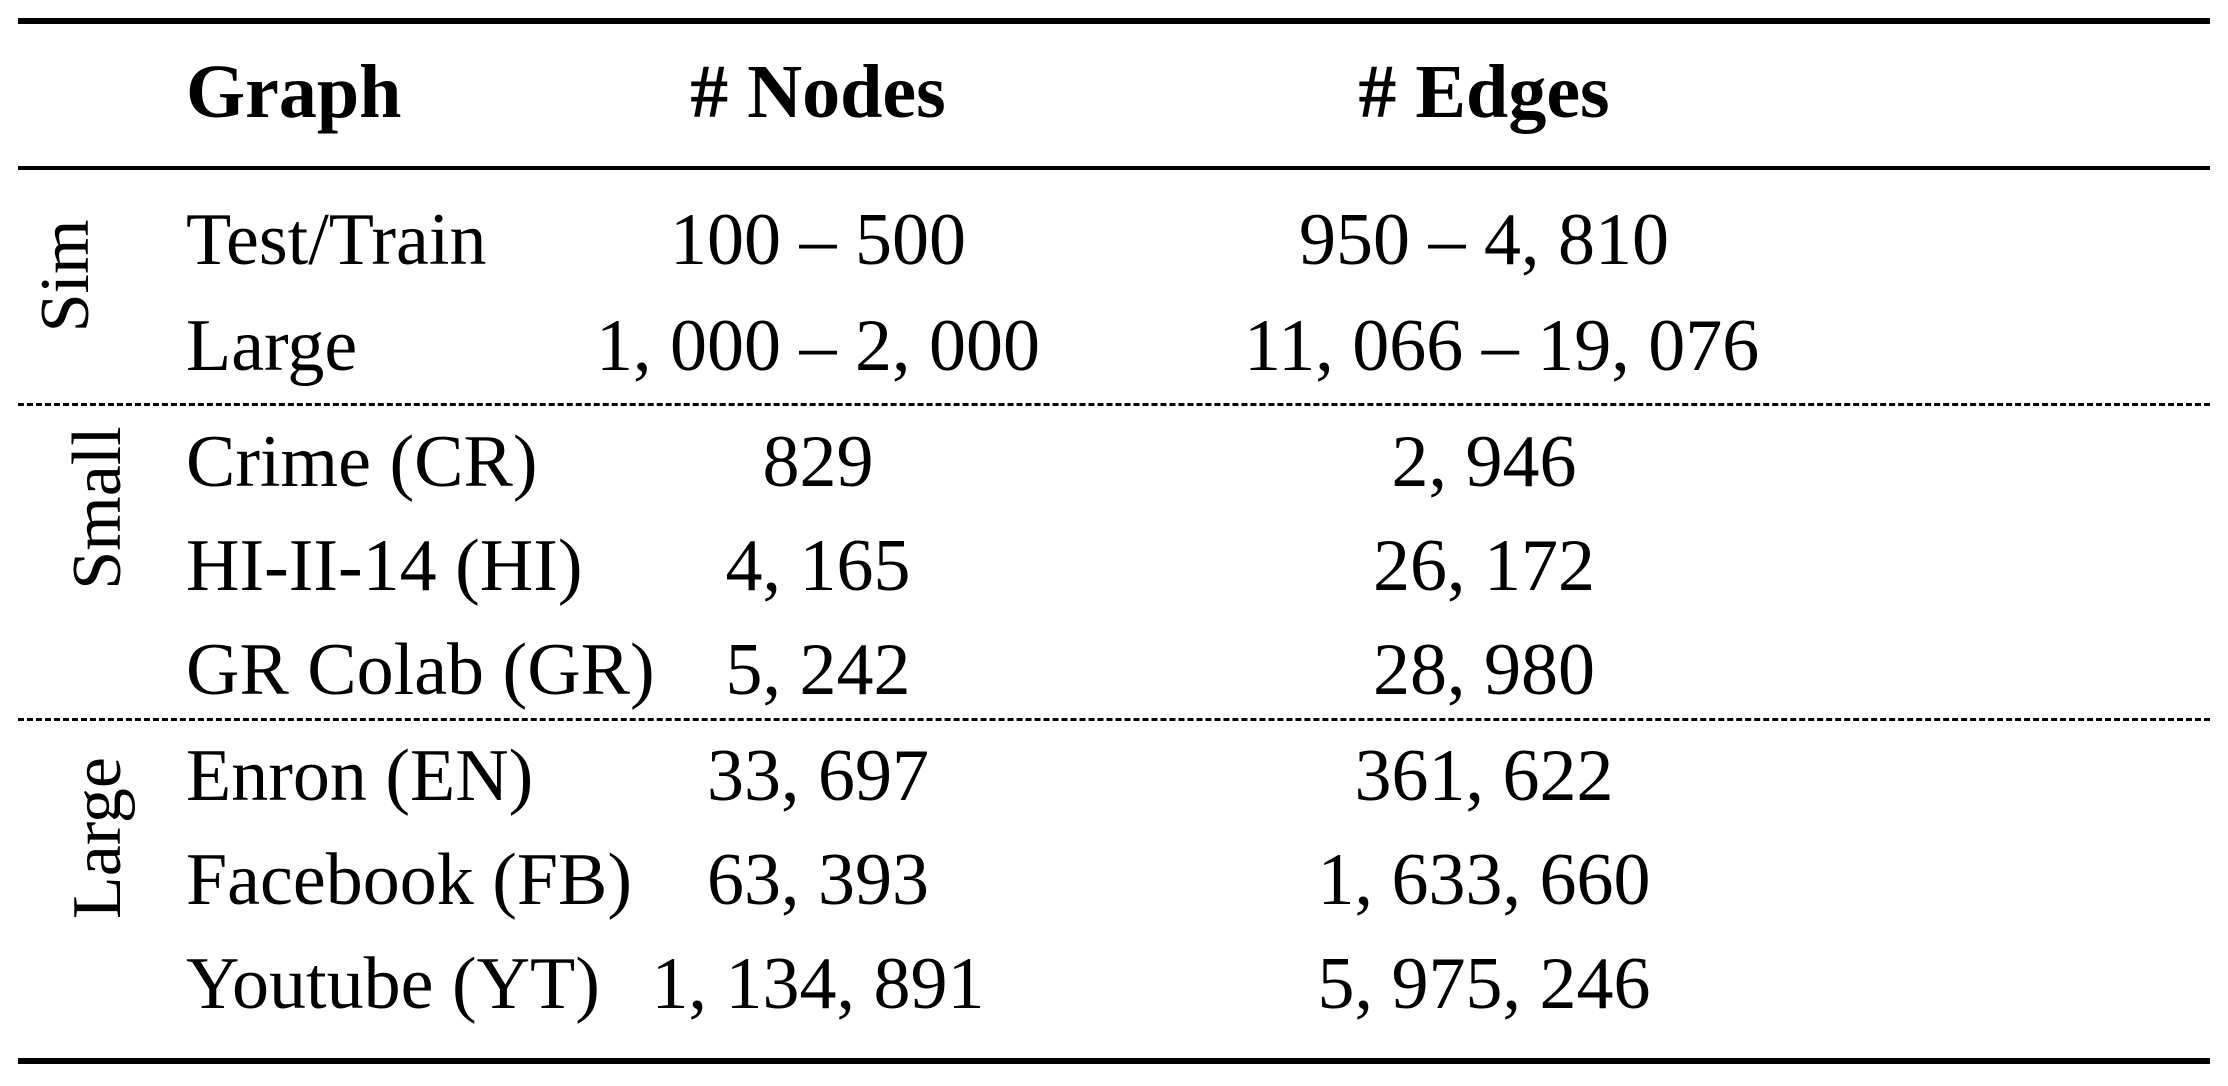  Describe the element at coordinates (1114, 776) in the screenshot. I see `table-row: Enron (EN) 33, 697 361, 622` at that location.